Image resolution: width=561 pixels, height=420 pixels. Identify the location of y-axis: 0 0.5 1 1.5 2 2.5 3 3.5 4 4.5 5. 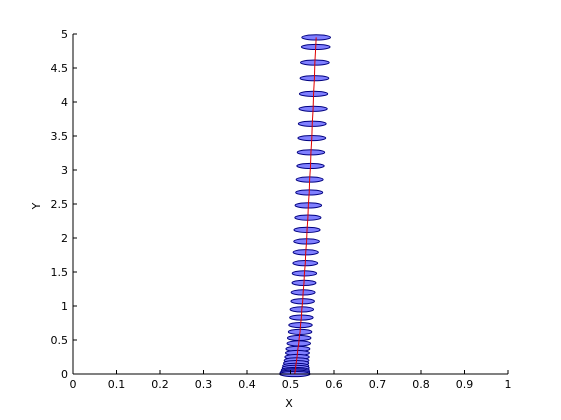
(64, 204).